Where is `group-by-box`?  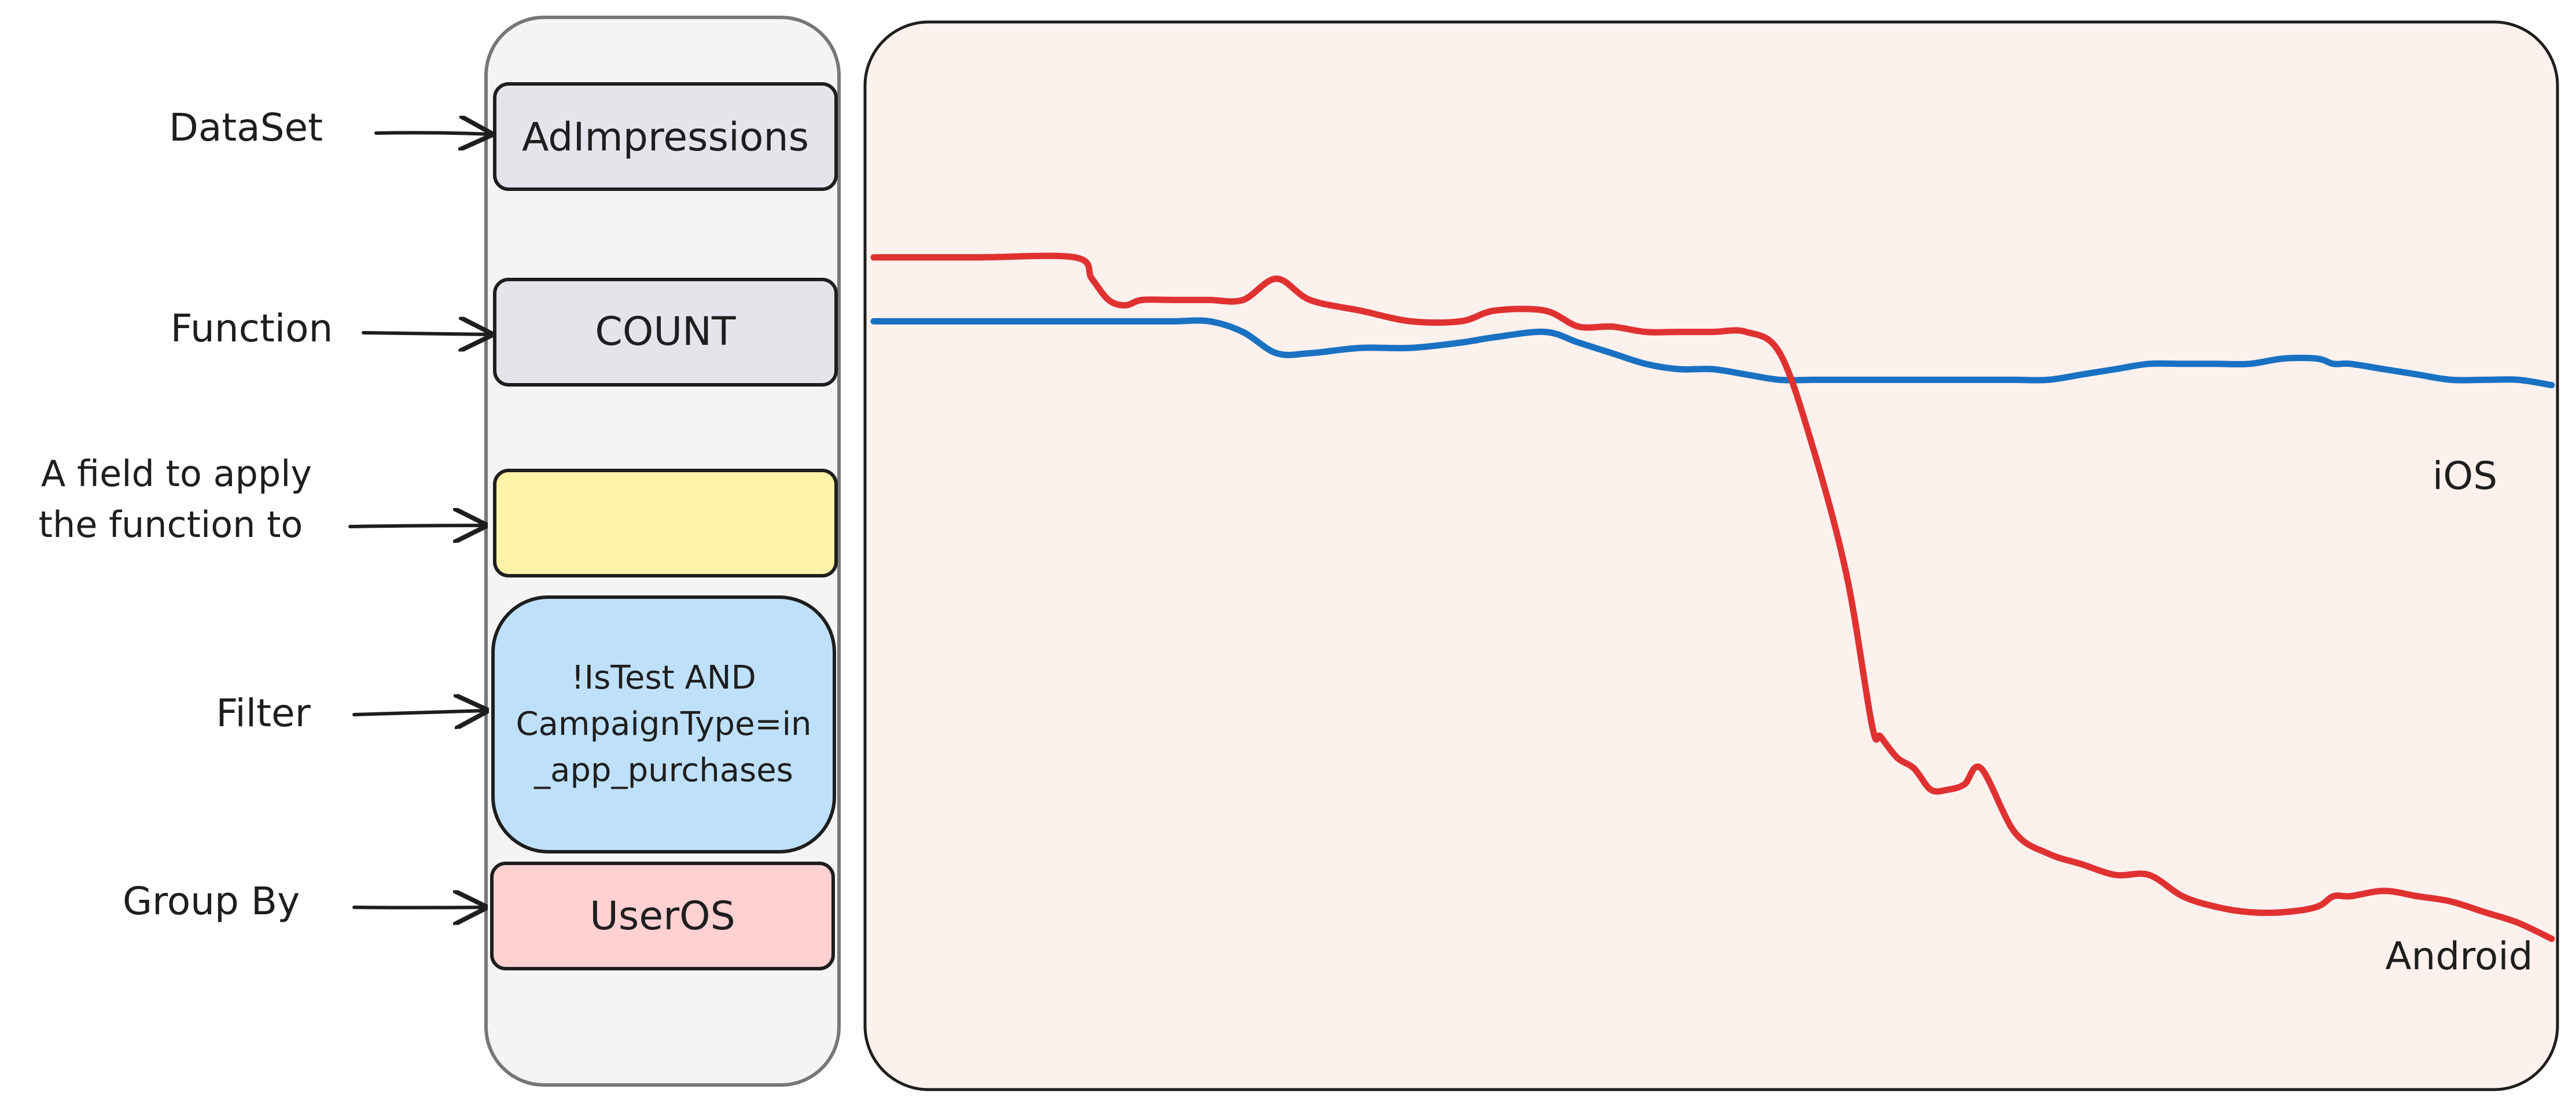 group-by-box is located at coordinates (662, 916).